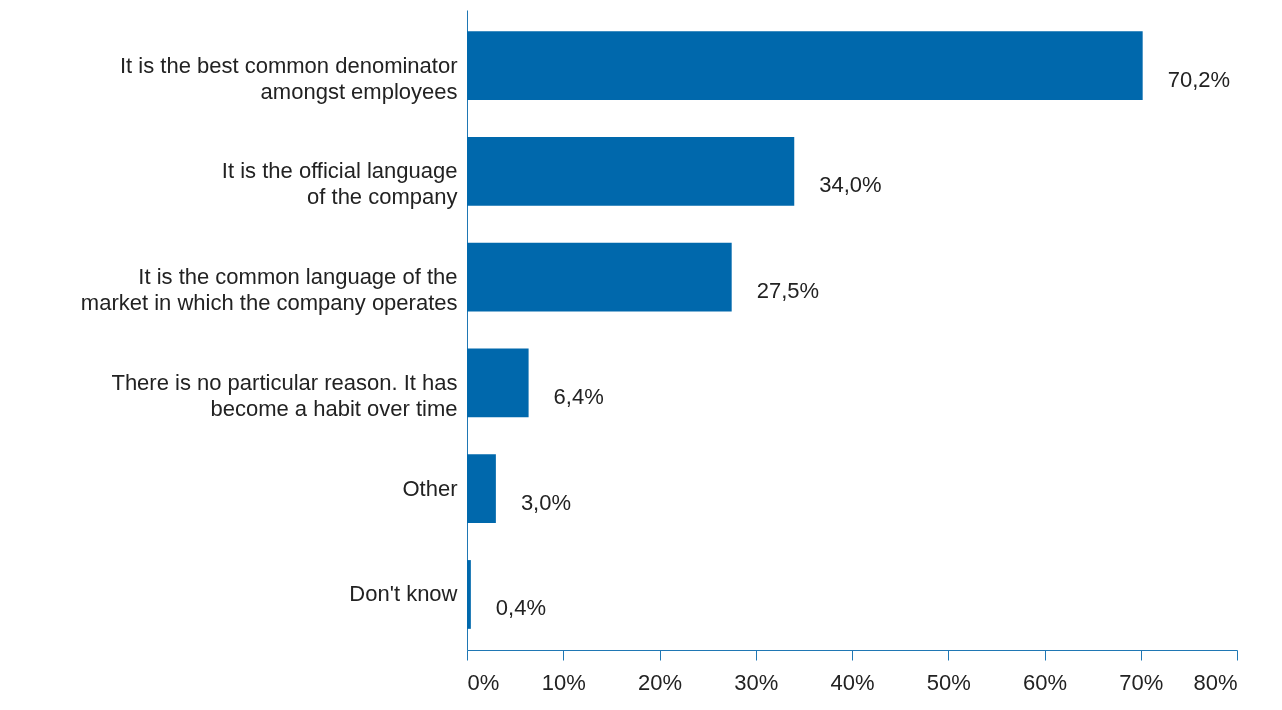  What do you see at coordinates (852, 682) in the screenshot?
I see `x-tick-label: 40%` at bounding box center [852, 682].